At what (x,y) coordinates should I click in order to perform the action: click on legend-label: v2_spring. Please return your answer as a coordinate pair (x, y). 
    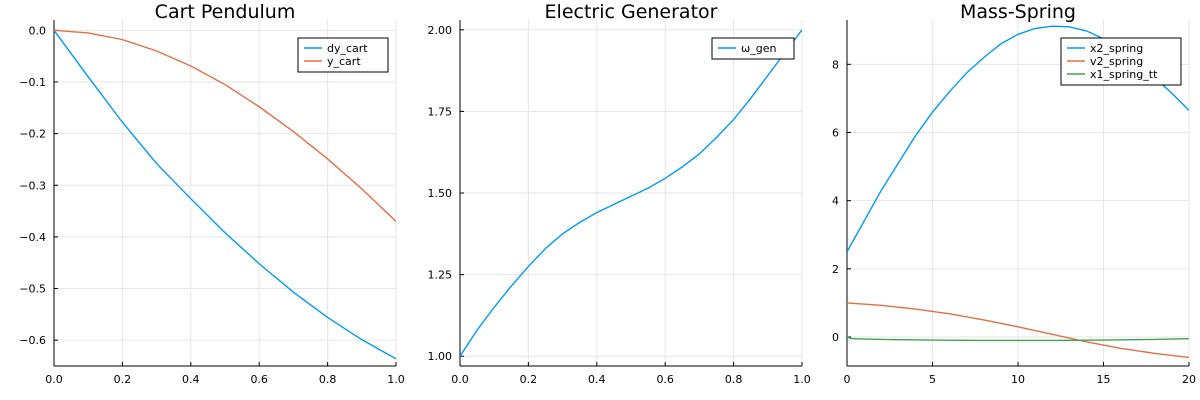
    Looking at the image, I should click on (1116, 61).